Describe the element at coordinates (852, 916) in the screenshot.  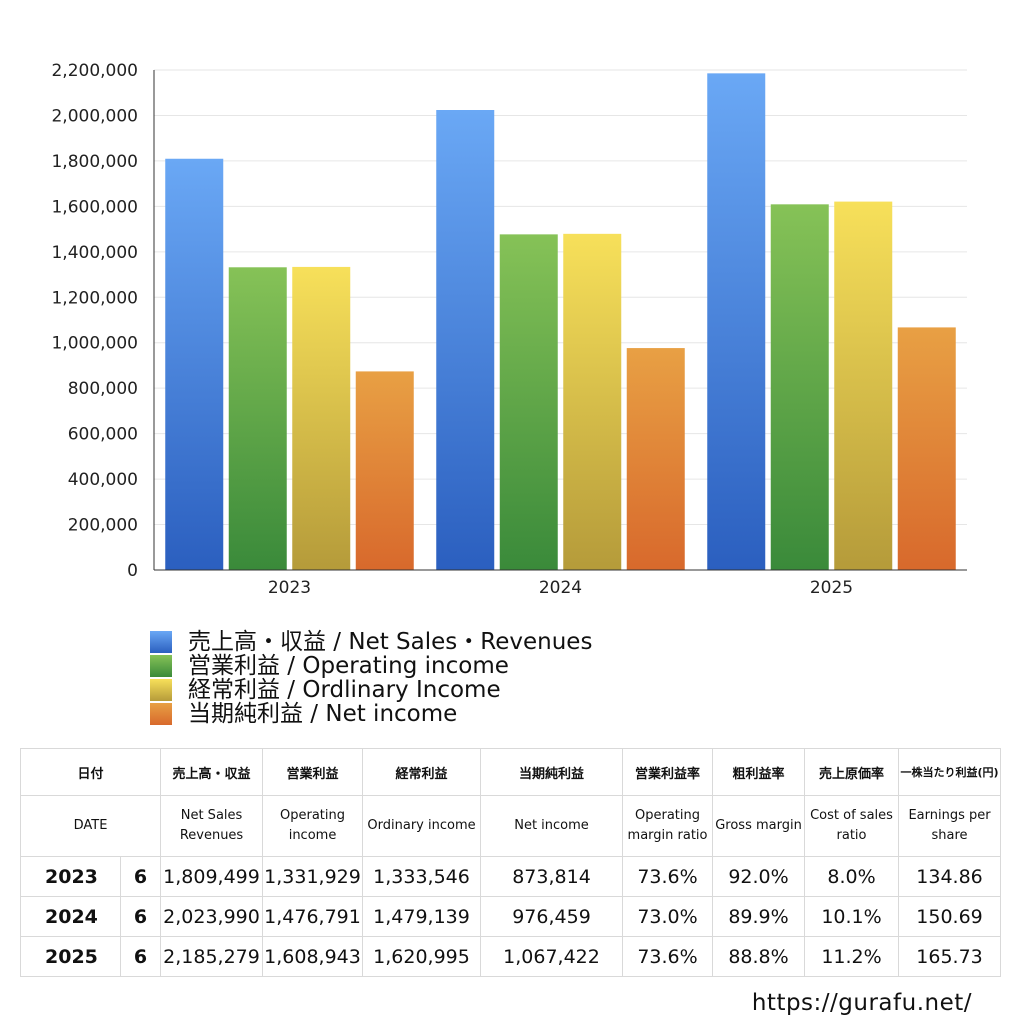
I see `cost-ratio-cell: 10.1%` at that location.